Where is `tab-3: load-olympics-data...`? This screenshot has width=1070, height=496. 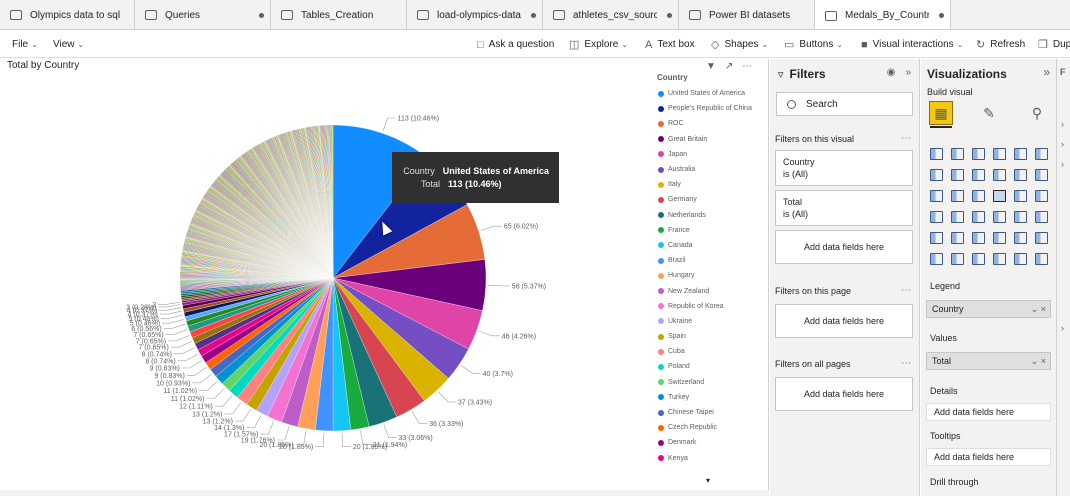
tab-3: load-olympics-data... is located at coordinates (475, 14).